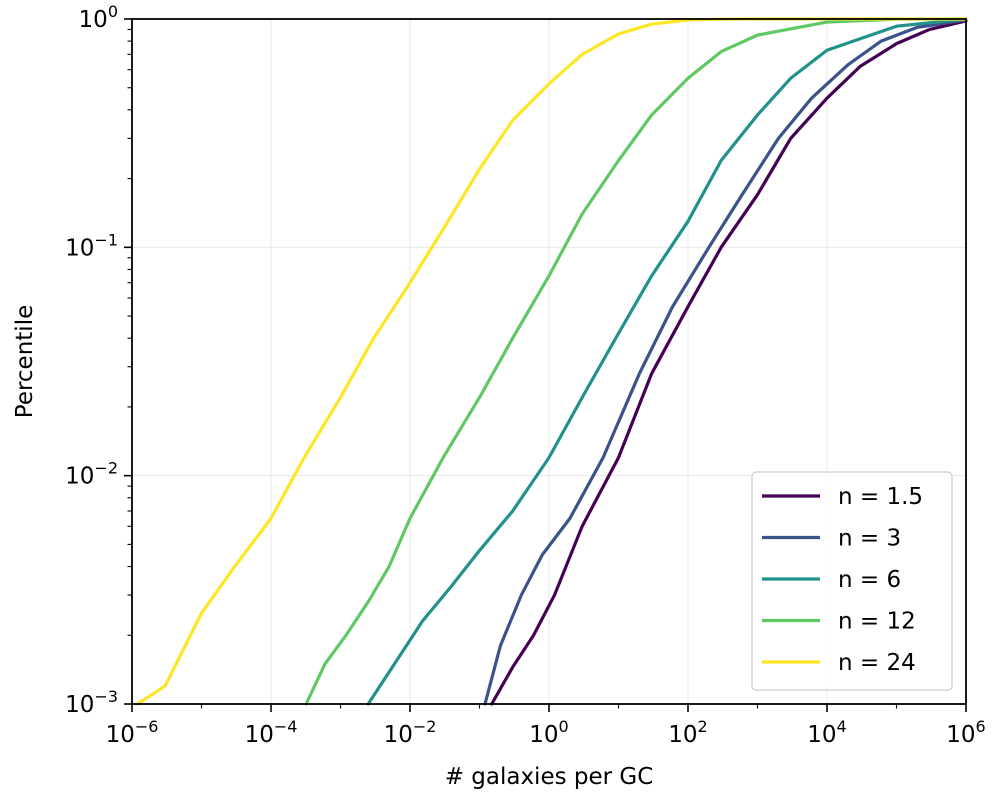 The image size is (1000, 800). I want to click on legend-label-2: n = 3, so click(869, 539).